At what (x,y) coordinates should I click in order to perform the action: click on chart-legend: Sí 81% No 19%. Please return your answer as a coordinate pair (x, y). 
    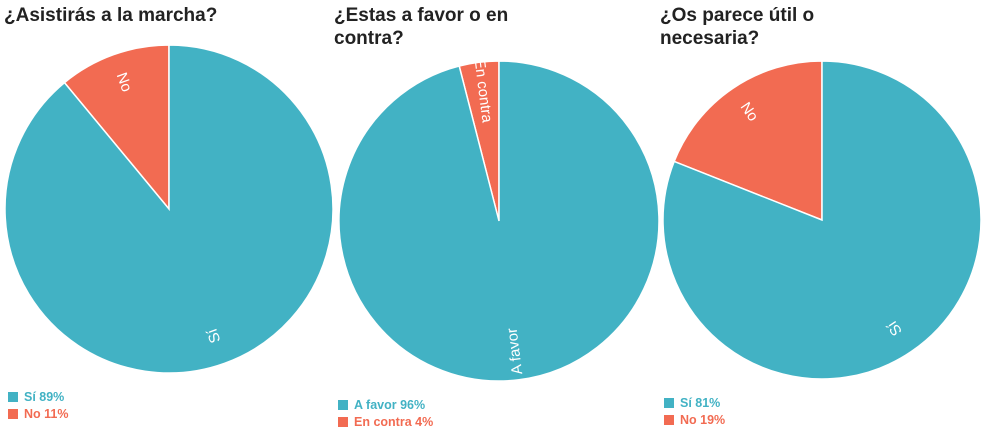
    Looking at the image, I should click on (694, 411).